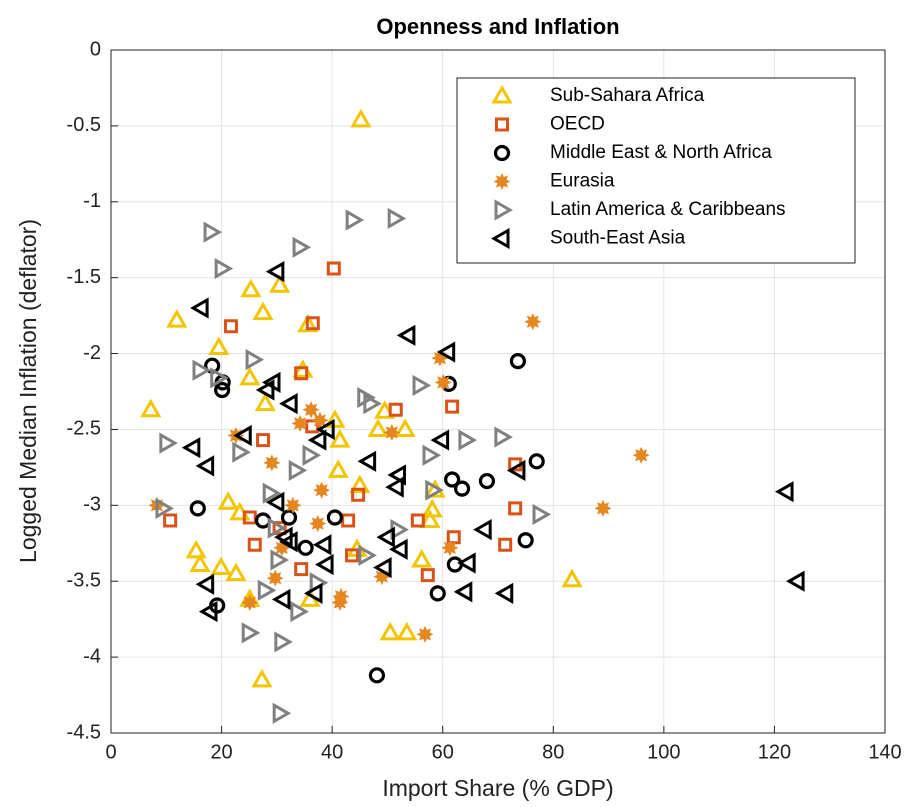 The height and width of the screenshot is (807, 908). I want to click on legend-label: Middle East & North Africa, so click(661, 152).